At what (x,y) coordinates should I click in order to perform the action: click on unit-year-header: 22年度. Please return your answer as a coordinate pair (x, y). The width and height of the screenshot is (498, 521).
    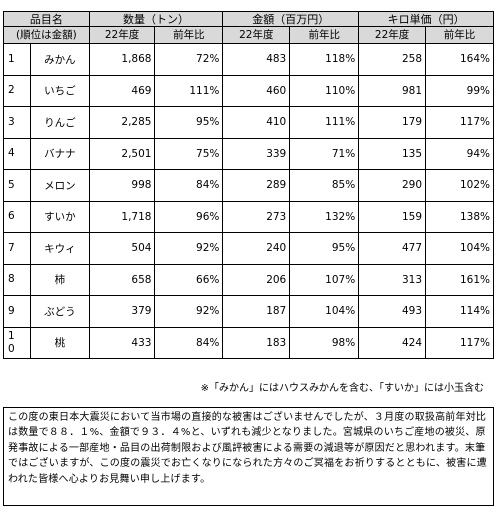
    Looking at the image, I should click on (392, 35).